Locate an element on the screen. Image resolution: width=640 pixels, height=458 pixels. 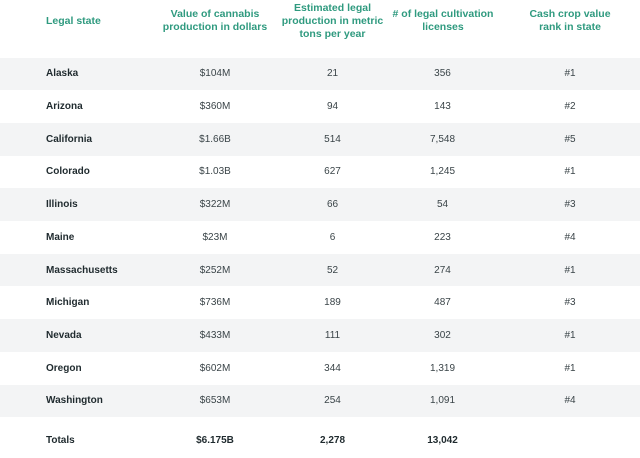
tons-cell: 66 is located at coordinates (332, 205).